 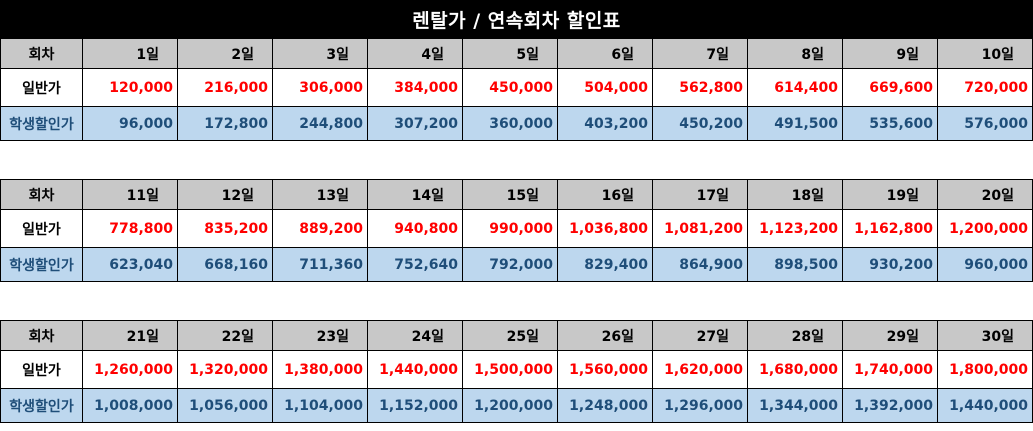 What do you see at coordinates (415, 405) in the screenshot?
I see `student-price-cell: 1,152,000` at bounding box center [415, 405].